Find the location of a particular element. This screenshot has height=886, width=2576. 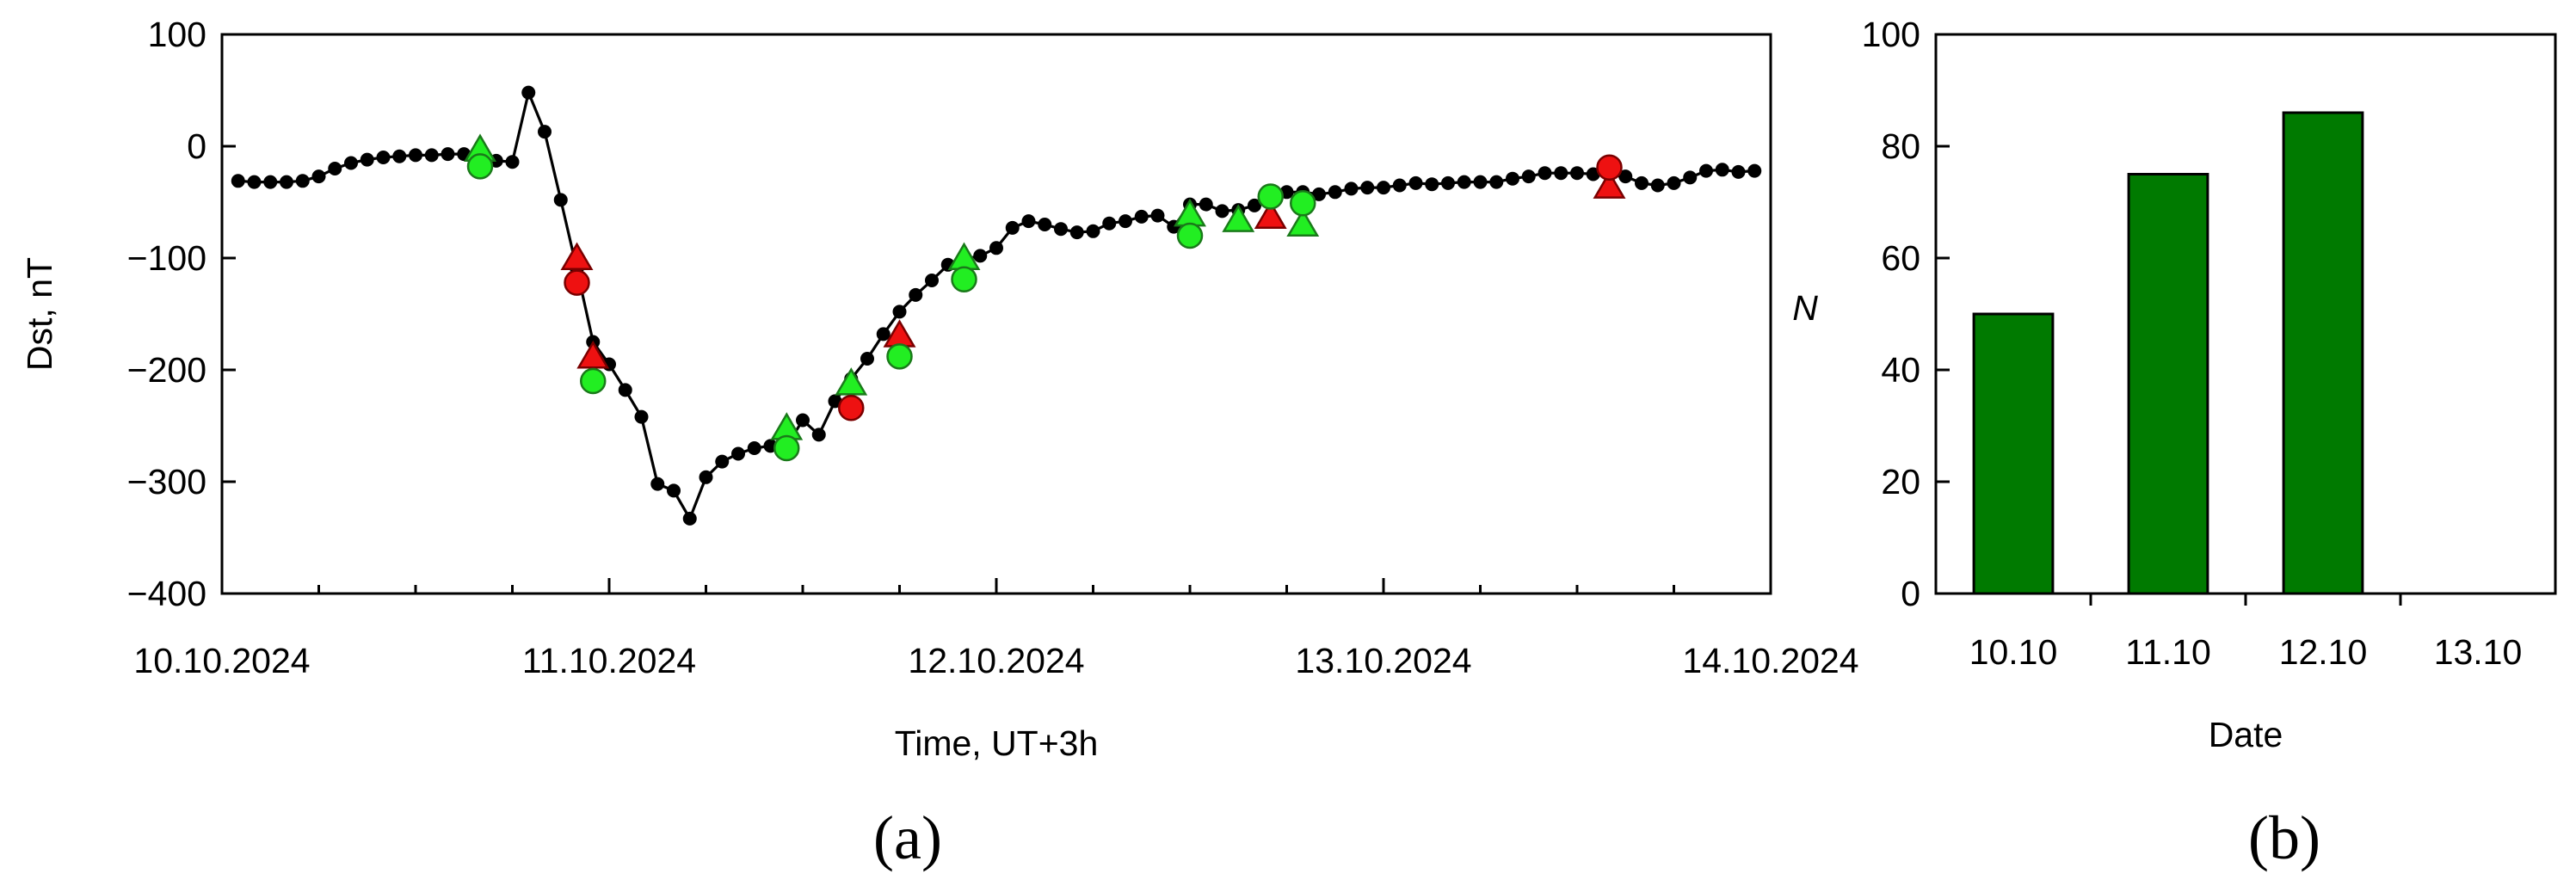

chart-a-y-tick-label: −300 is located at coordinates (166, 482).